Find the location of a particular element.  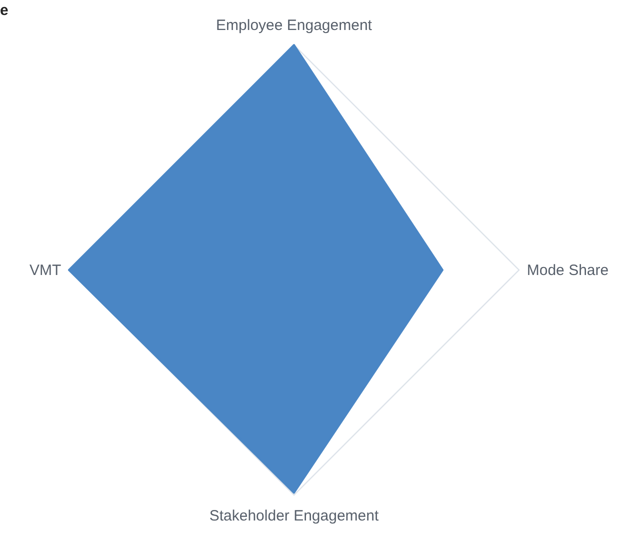

chart-title: e is located at coordinates (4, 10).